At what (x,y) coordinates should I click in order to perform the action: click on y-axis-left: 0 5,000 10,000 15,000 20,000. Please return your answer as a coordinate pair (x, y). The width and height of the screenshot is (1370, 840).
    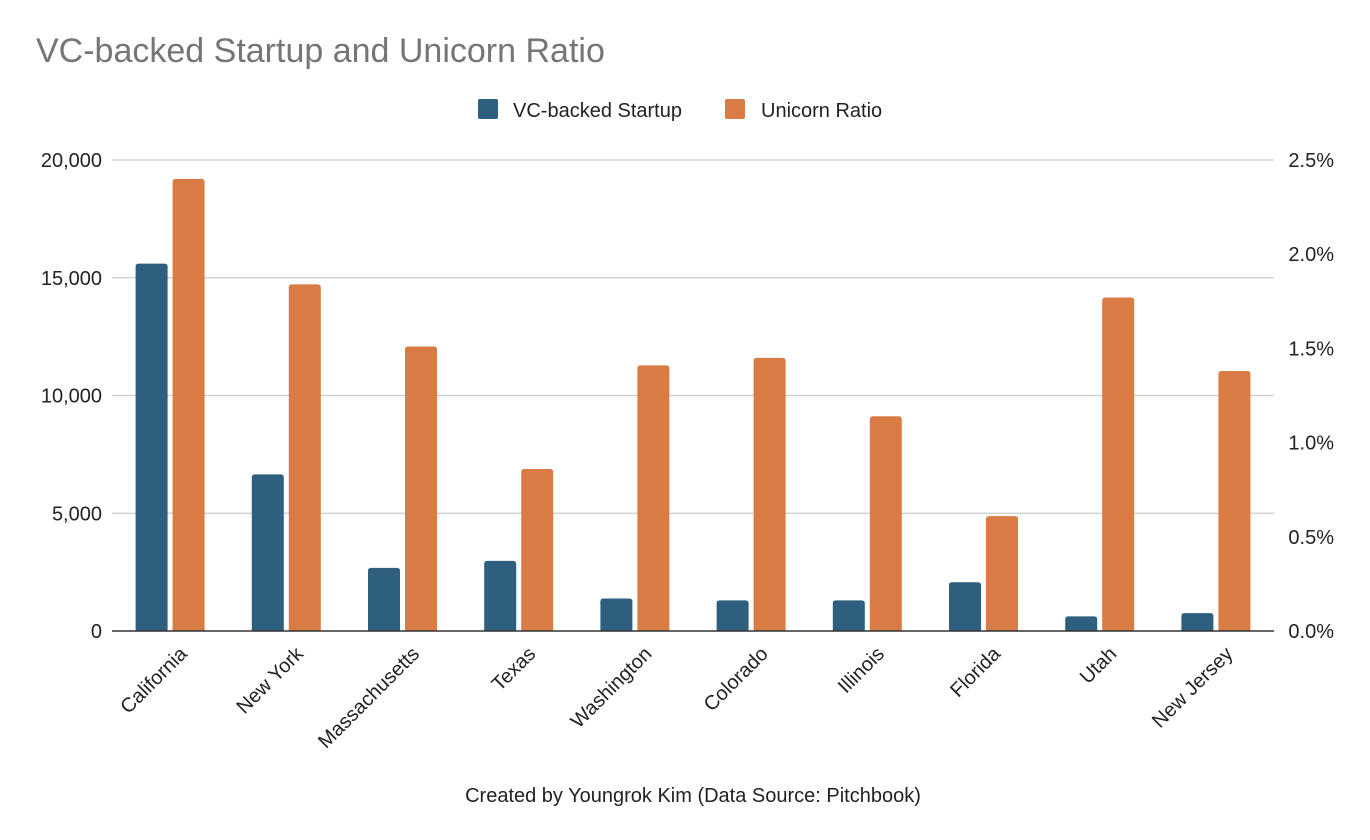
    Looking at the image, I should click on (71, 396).